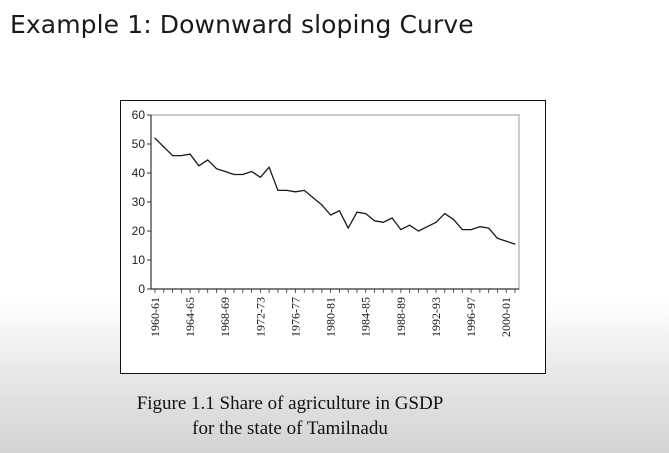 This screenshot has height=453, width=669. Describe the element at coordinates (139, 260) in the screenshot. I see `y-tick-label: 10` at that location.